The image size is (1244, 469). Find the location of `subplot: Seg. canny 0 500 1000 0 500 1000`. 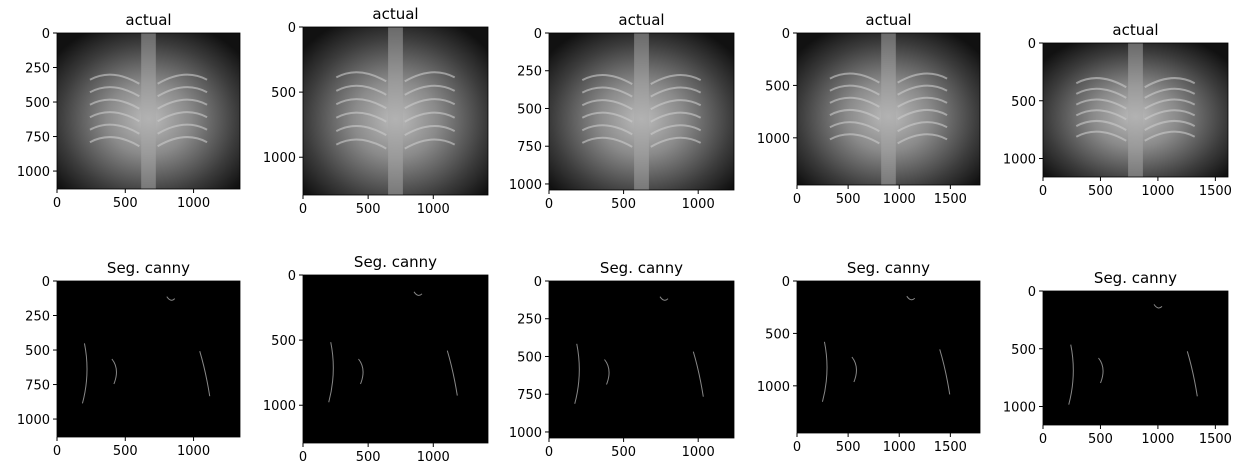

subplot: Seg. canny 0 500 1000 0 500 1000 is located at coordinates (376, 359).